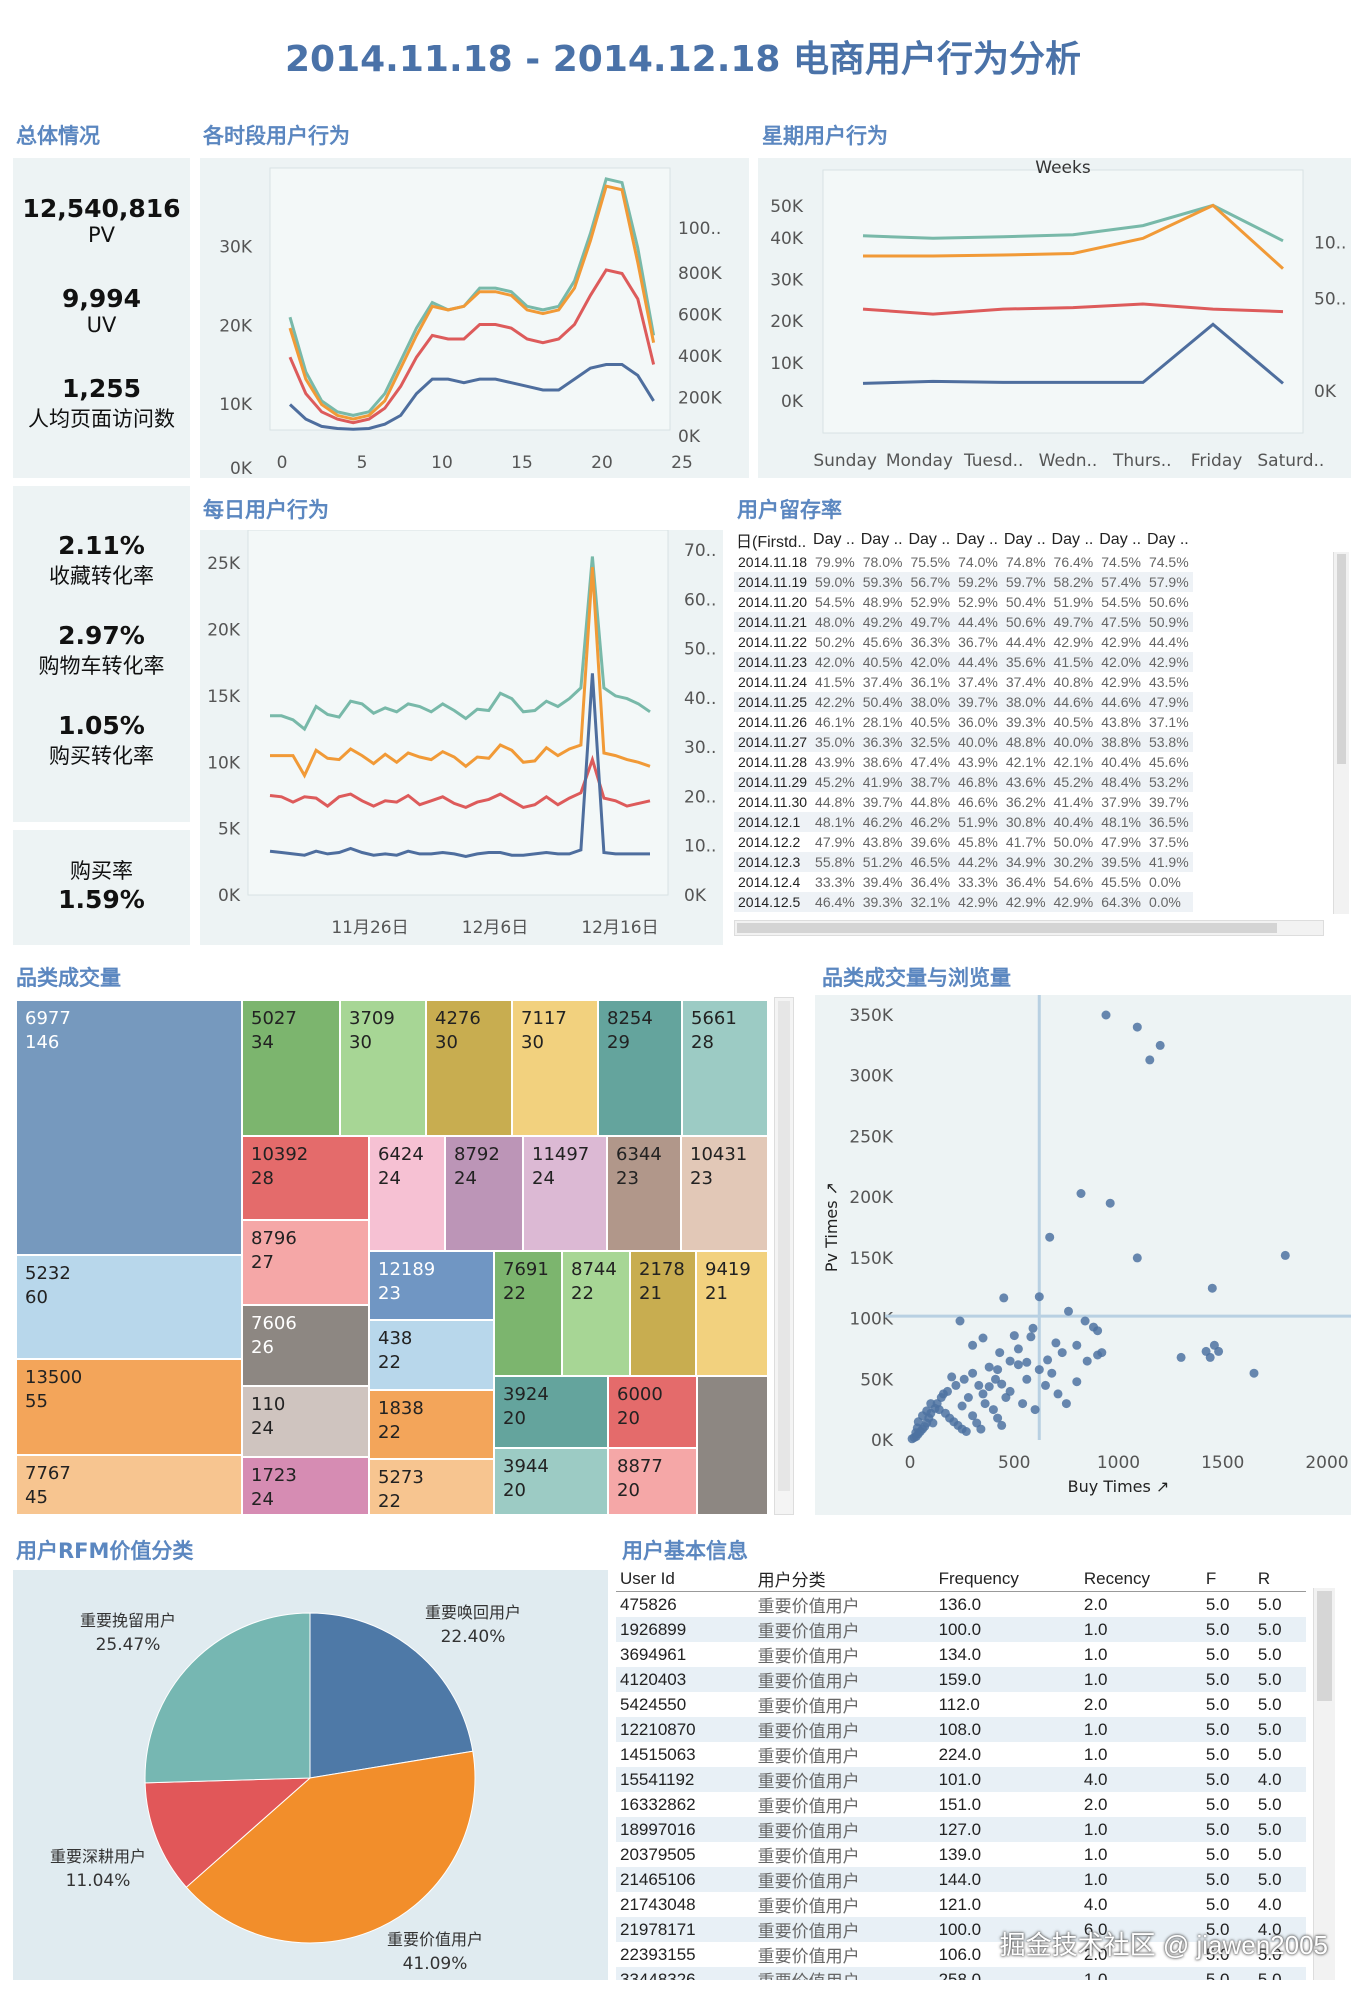 This screenshot has width=1366, height=2000. What do you see at coordinates (835, 902) in the screenshot?
I see `retention-value-cell: 46.4%` at bounding box center [835, 902].